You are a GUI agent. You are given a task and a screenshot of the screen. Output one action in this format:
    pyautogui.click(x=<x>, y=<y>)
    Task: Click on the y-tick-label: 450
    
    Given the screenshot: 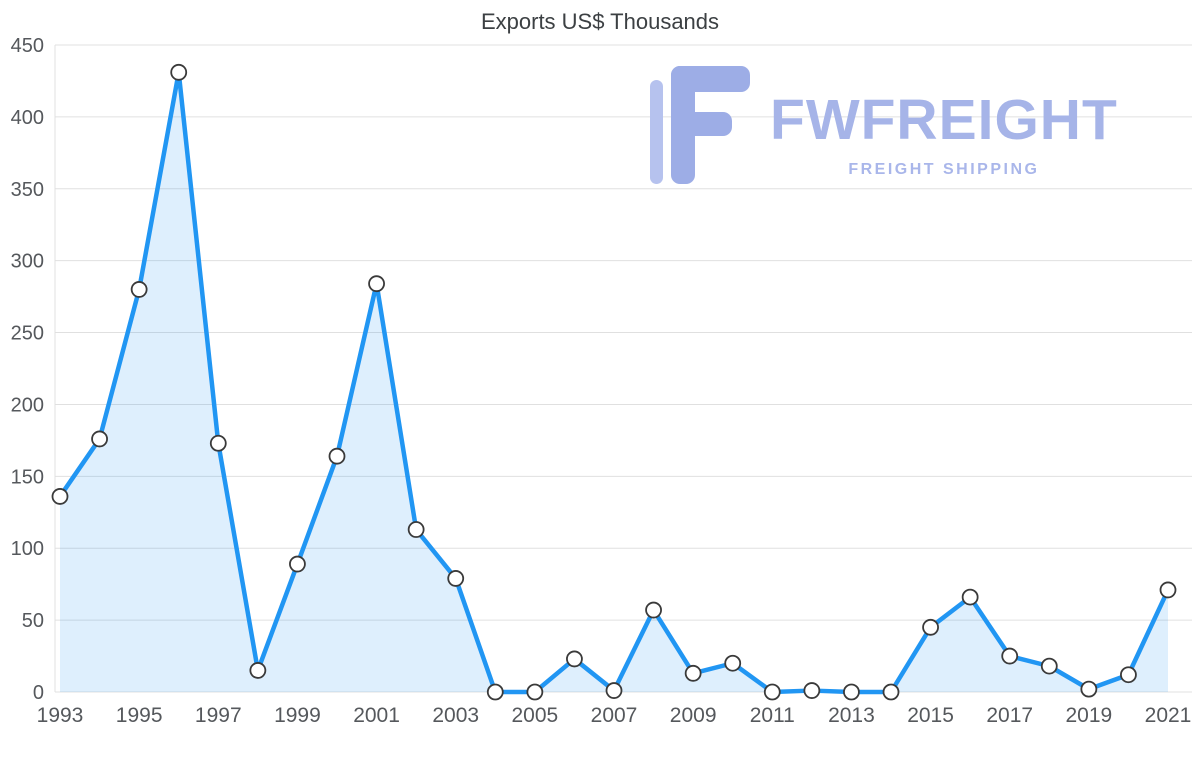 What is the action you would take?
    pyautogui.click(x=27, y=46)
    